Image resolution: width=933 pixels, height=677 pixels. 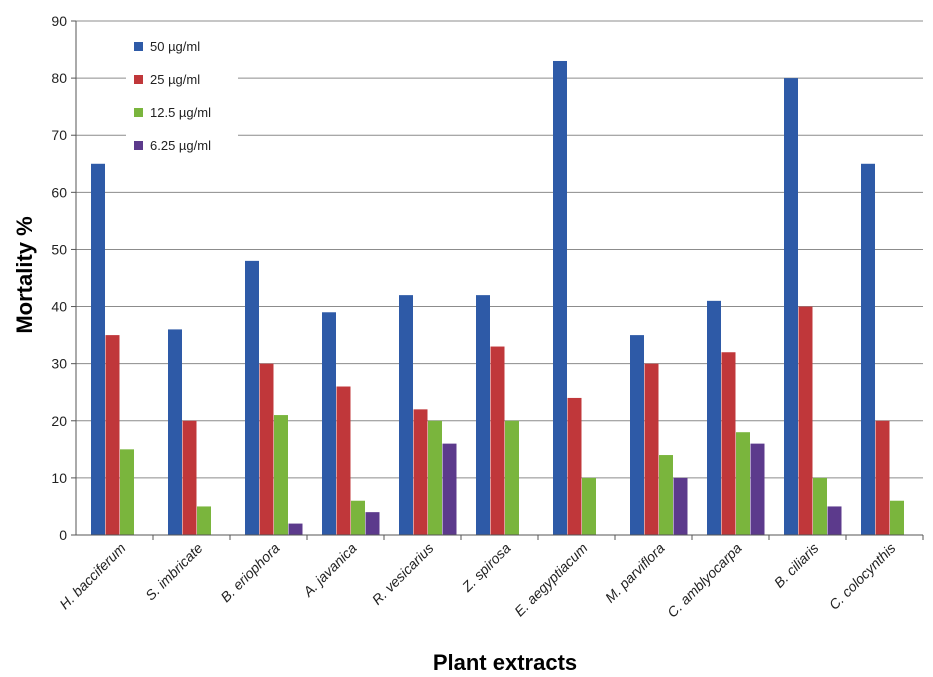 I want to click on y-axis-title: Mortality %, so click(x=24, y=274).